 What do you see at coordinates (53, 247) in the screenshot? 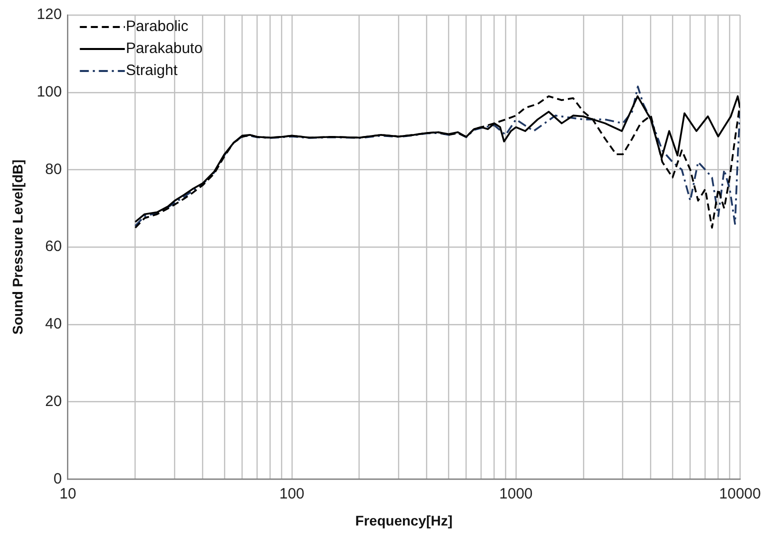
I see `y-tick-label: 60` at bounding box center [53, 247].